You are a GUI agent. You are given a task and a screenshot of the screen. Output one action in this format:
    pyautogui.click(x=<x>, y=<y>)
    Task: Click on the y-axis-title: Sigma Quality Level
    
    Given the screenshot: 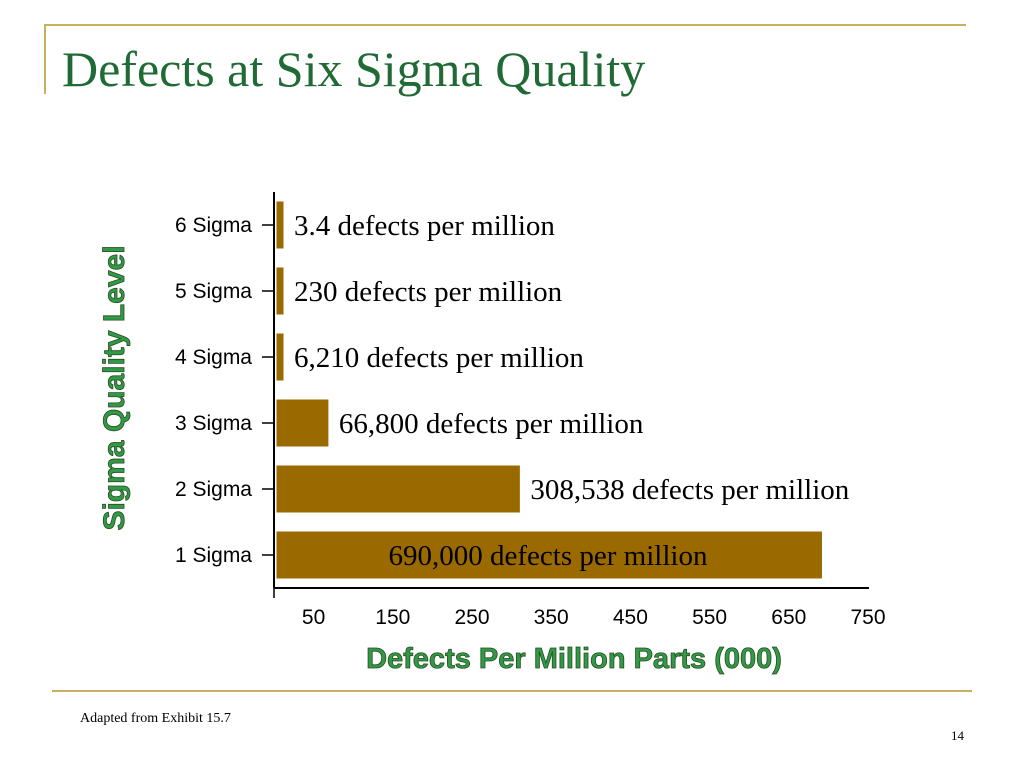 What is the action you would take?
    pyautogui.click(x=114, y=387)
    